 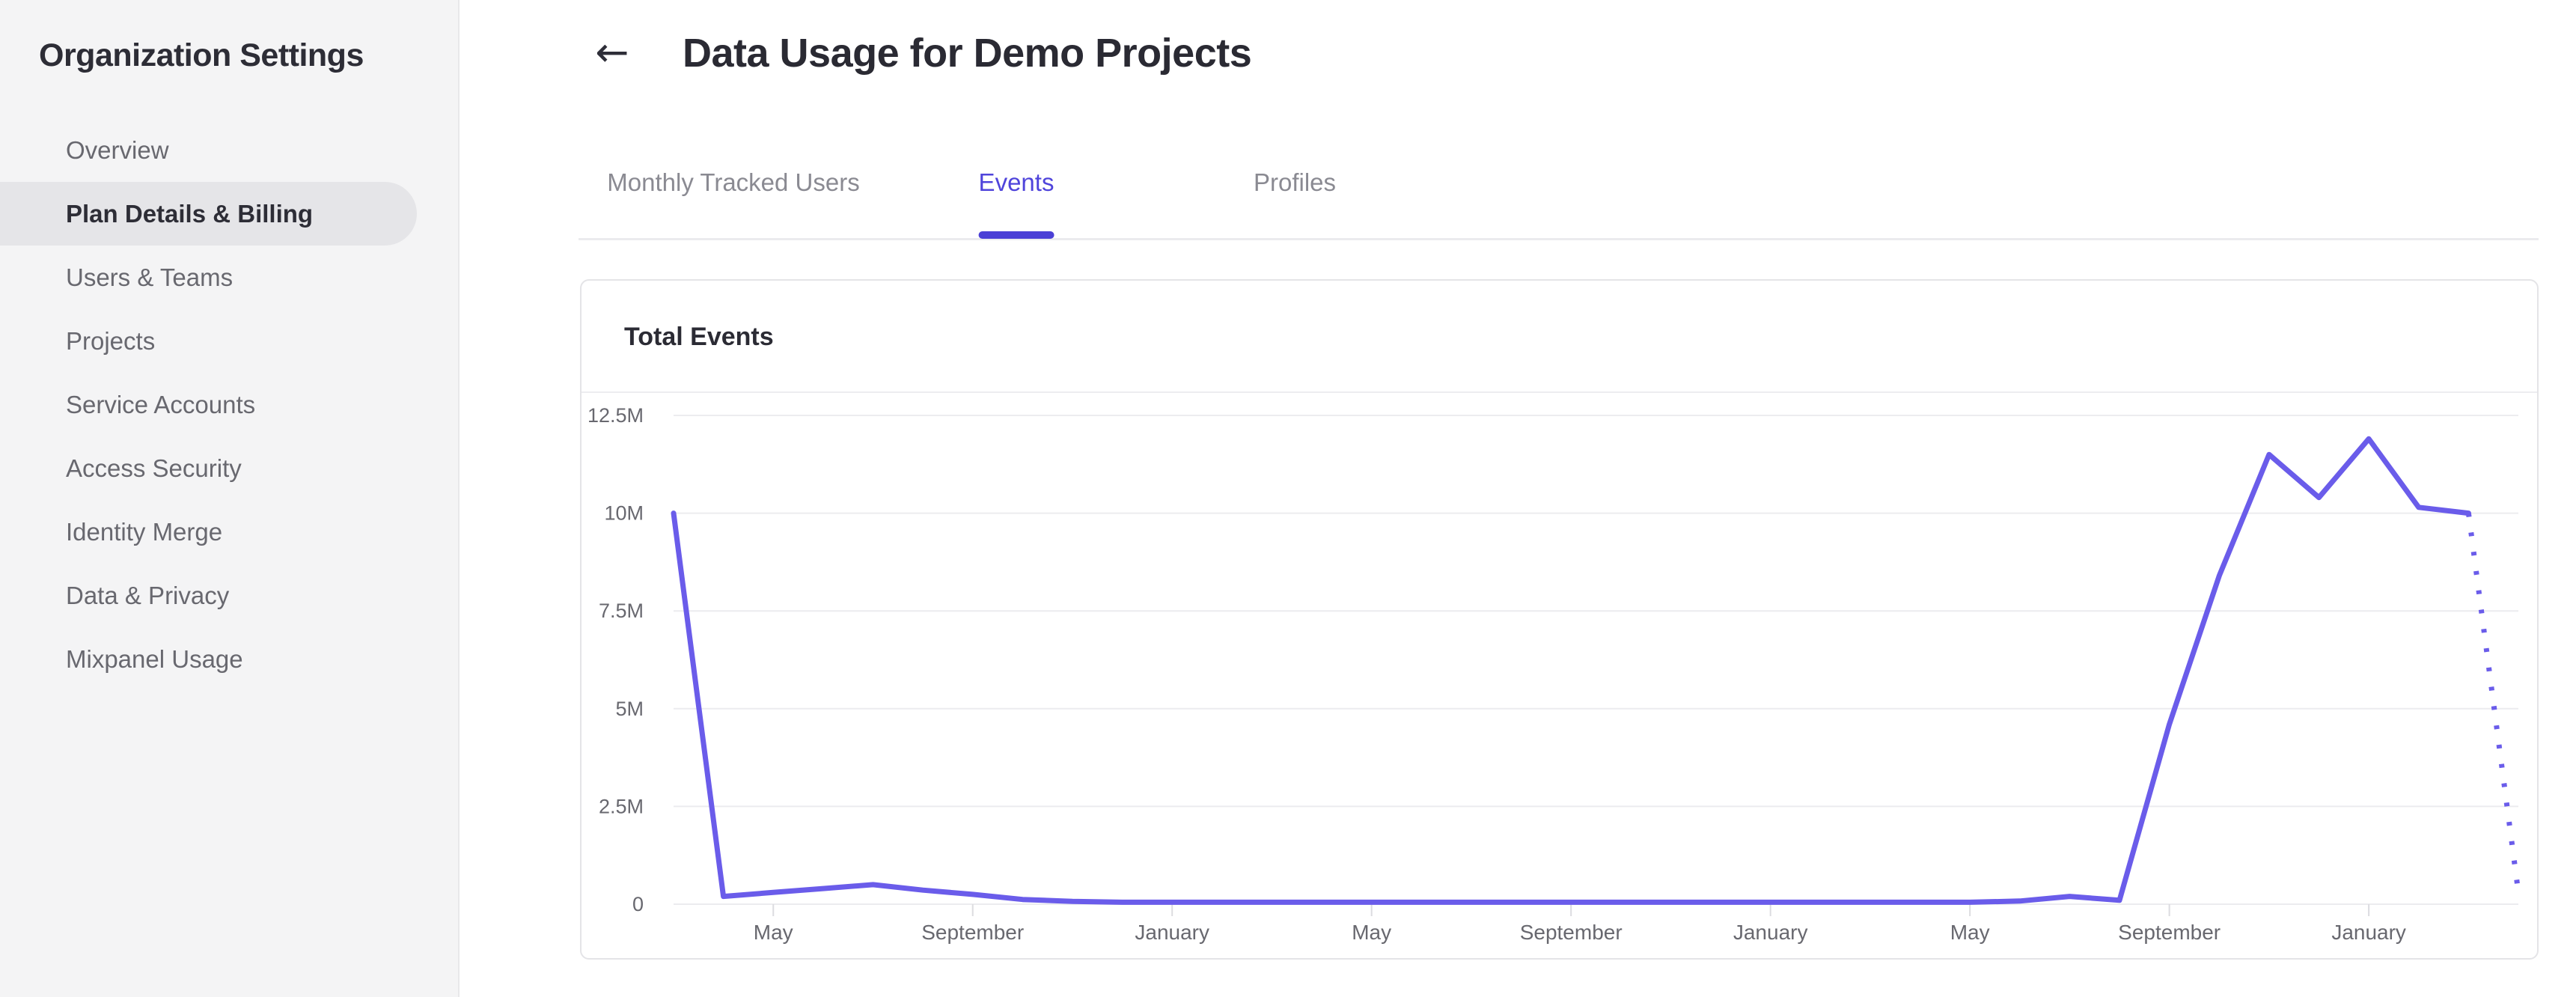 I want to click on usage-tabs: Monthly Tracked Users Events Profiles, so click(x=1559, y=194).